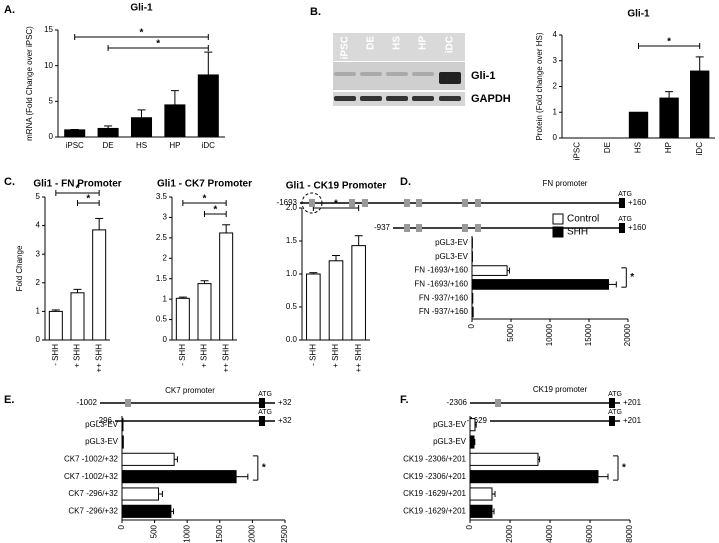 The height and width of the screenshot is (543, 719). I want to click on y-axis-label: Protein (Fold change over HS), so click(539, 86).